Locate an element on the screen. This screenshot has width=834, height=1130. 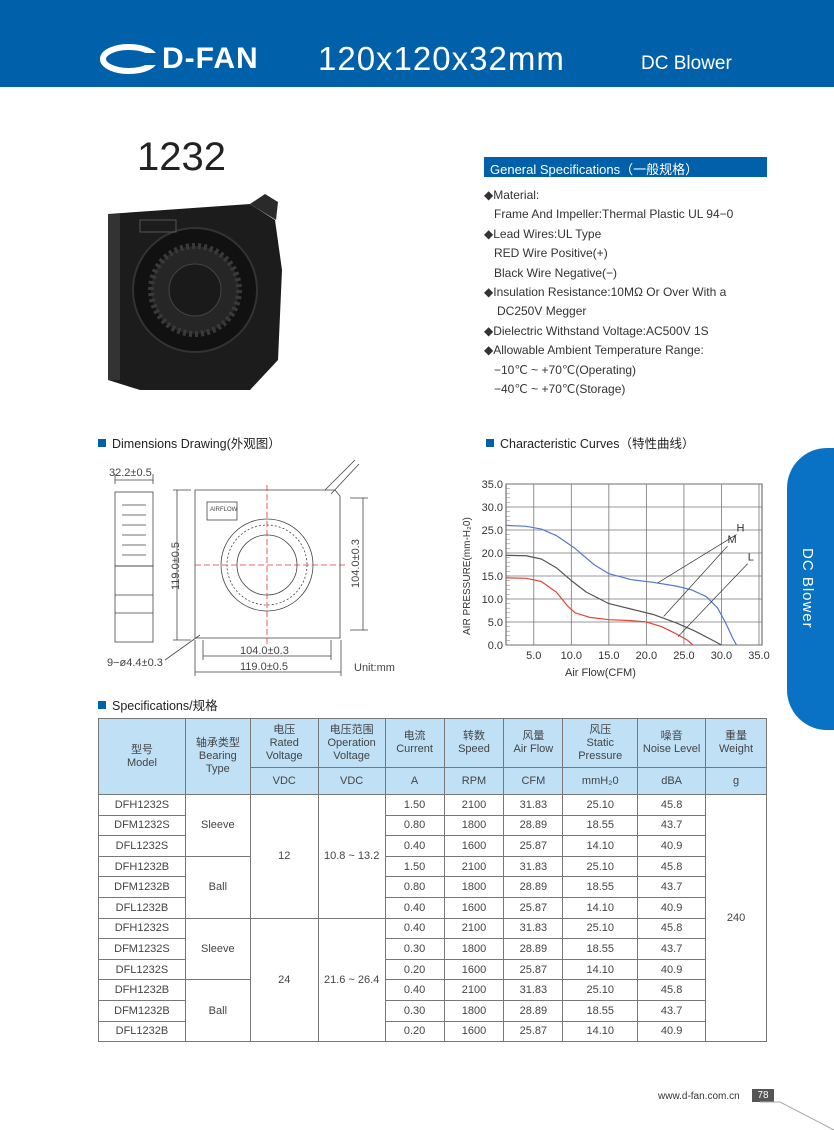
hole-pitch-h-dim: 104.0±0.3 is located at coordinates (264, 651).